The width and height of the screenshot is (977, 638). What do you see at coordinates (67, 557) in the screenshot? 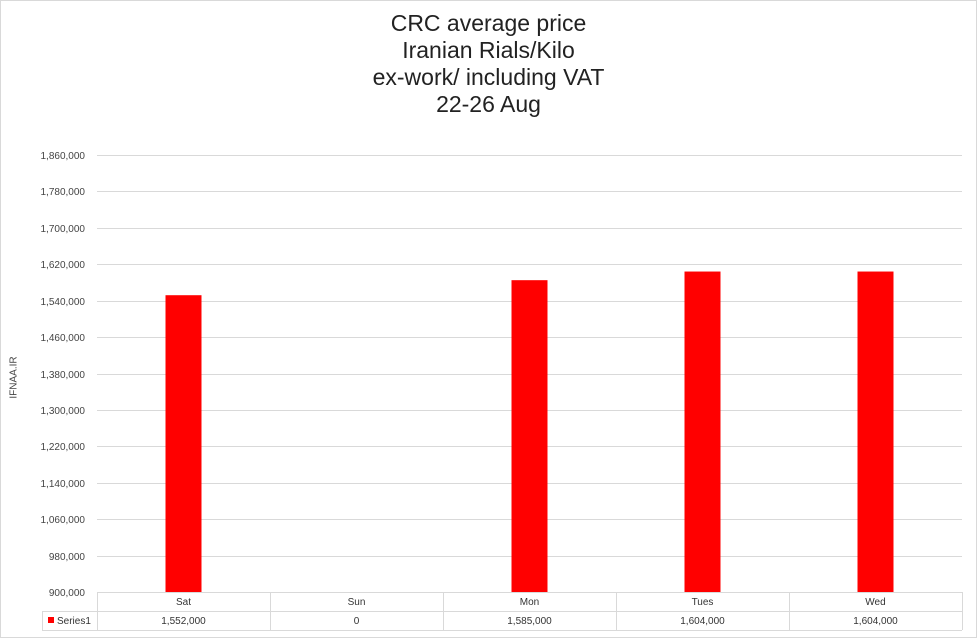
I see `y-tick-label: 980,000` at bounding box center [67, 557].